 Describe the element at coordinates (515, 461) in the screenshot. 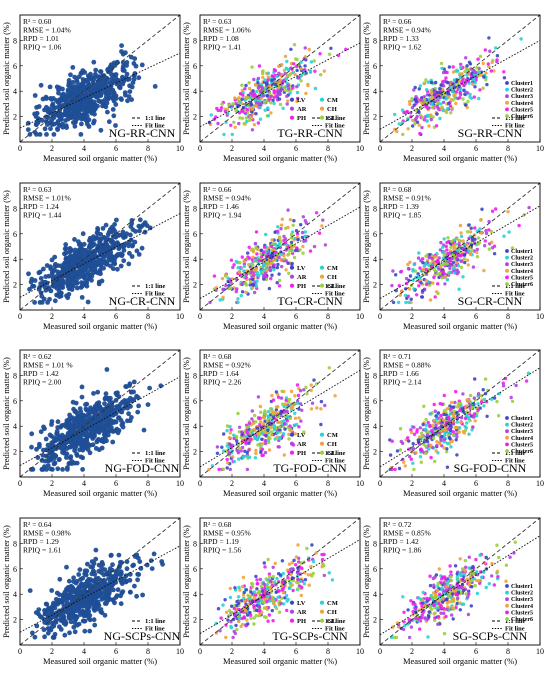

I see `line-legend-label: Fit line` at that location.